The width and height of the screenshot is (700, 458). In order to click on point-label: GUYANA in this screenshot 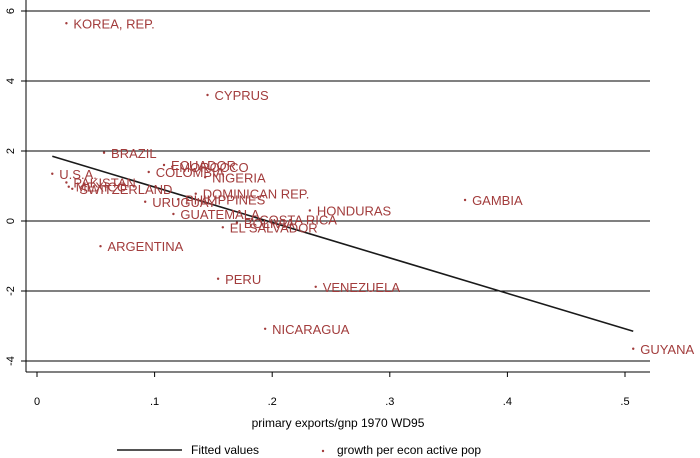, I will do `click(667, 349)`.